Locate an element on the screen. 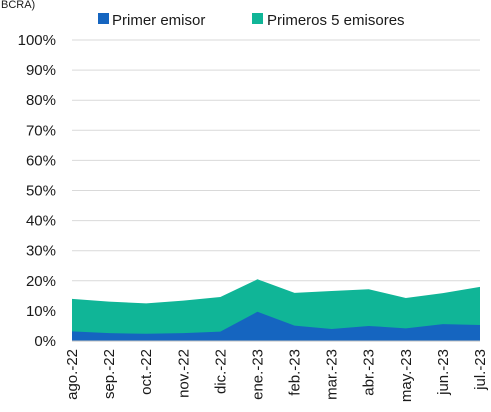 This screenshot has height=412, width=491. x-tick-label: may.-23 is located at coordinates (406, 375).